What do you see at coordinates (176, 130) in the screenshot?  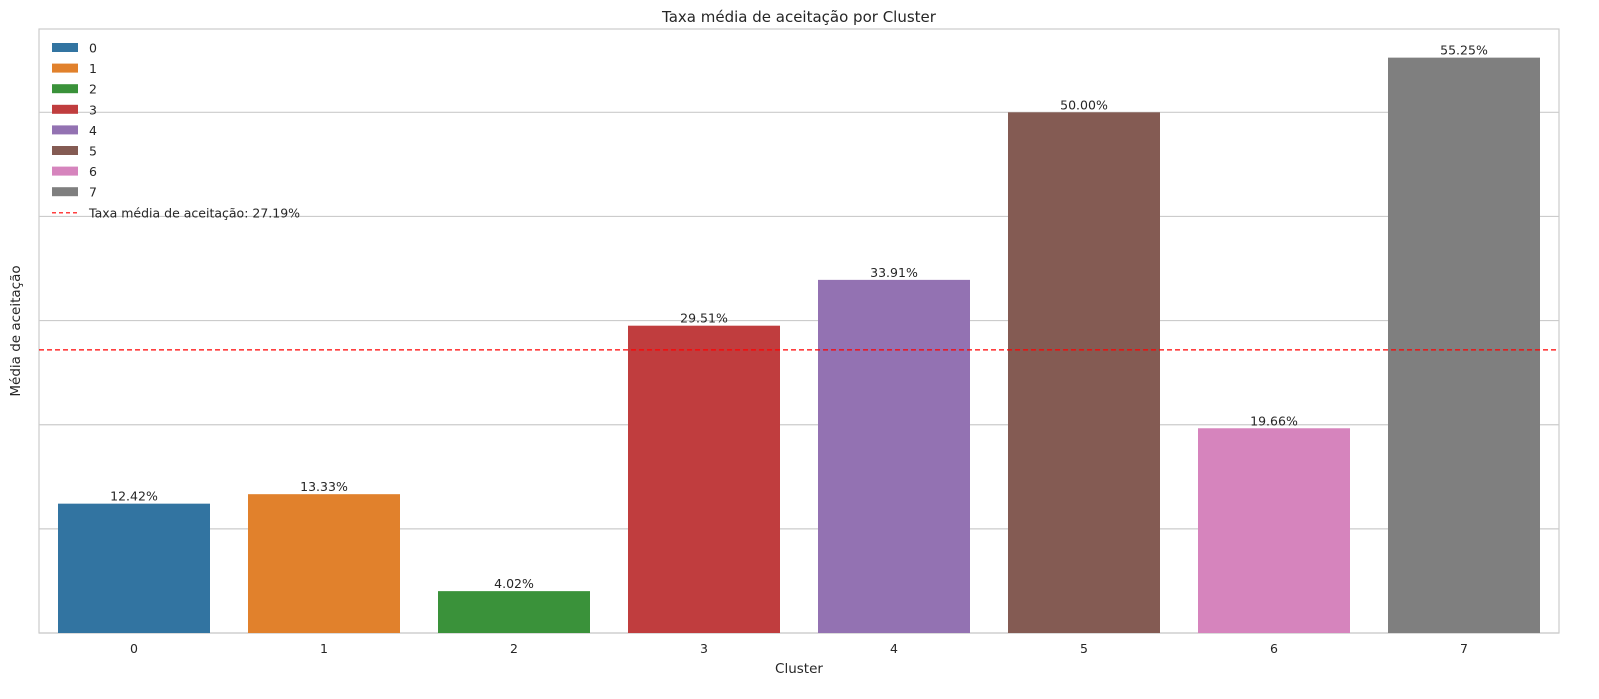 I see `legend: 0 1 2 3 4 5 6 7 Taxa média de aceitação: 27.19%` at bounding box center [176, 130].